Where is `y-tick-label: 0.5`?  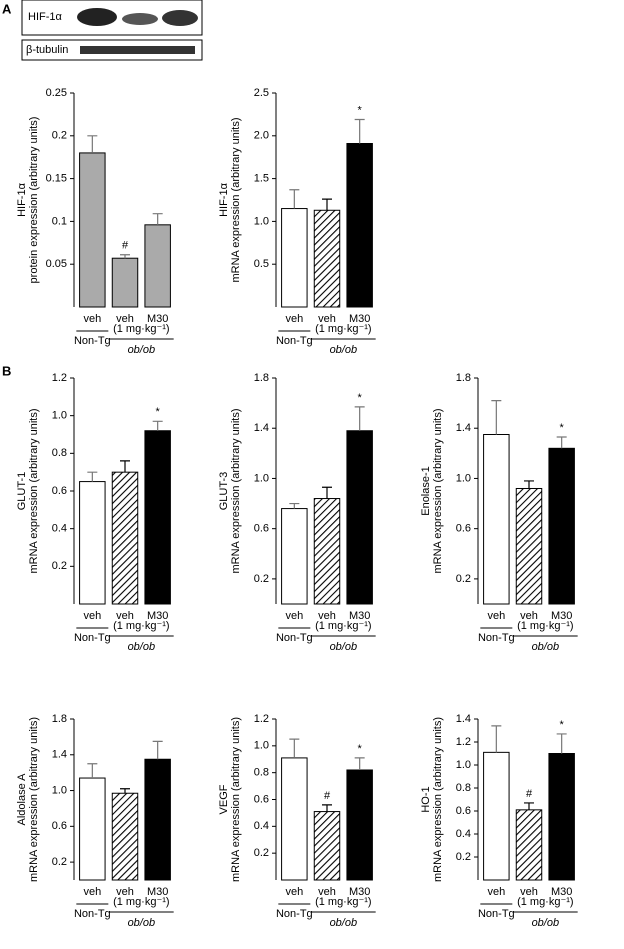 y-tick-label: 0.5 is located at coordinates (261, 264).